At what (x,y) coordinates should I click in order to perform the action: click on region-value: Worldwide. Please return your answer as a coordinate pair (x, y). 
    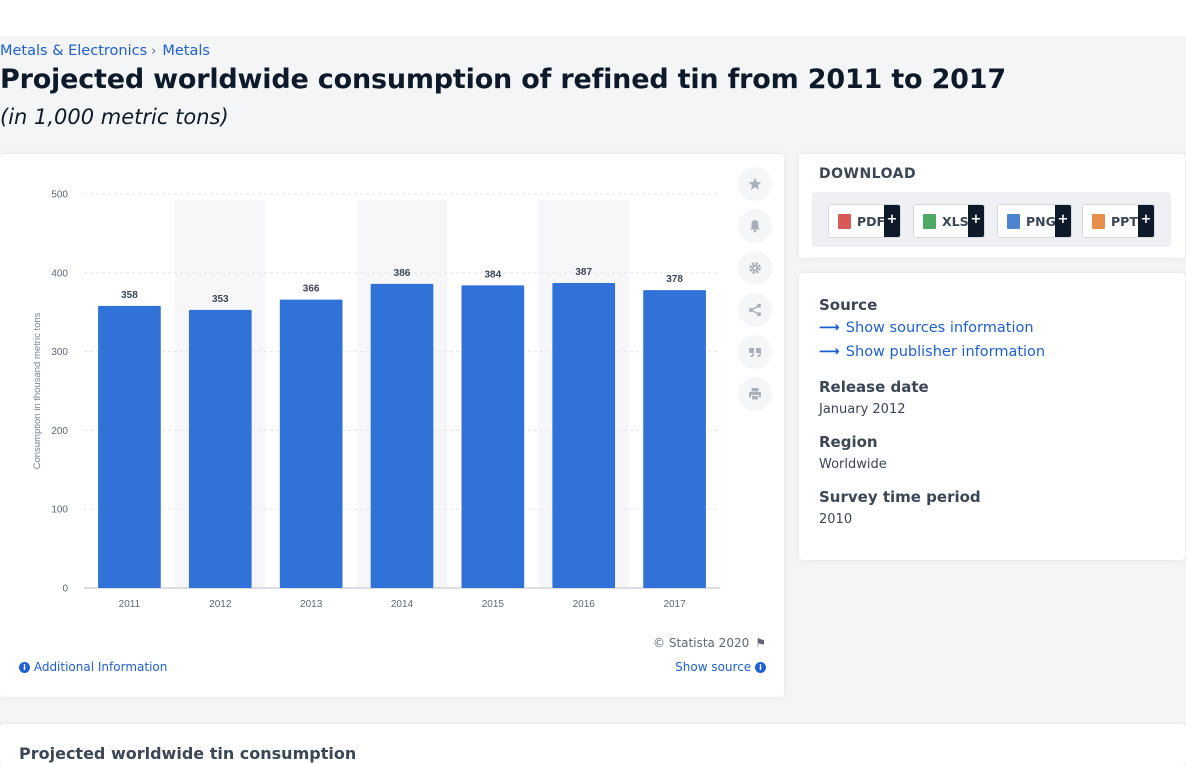
    Looking at the image, I should click on (853, 464).